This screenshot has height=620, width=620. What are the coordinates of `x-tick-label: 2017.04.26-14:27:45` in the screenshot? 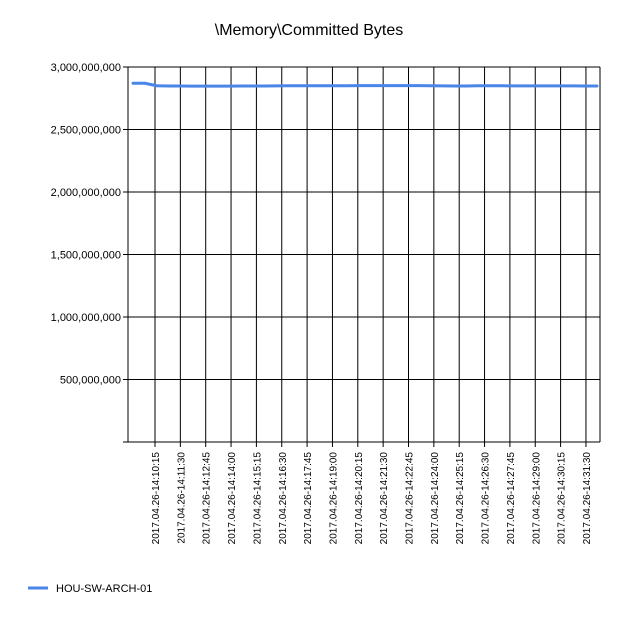 It's located at (511, 498).